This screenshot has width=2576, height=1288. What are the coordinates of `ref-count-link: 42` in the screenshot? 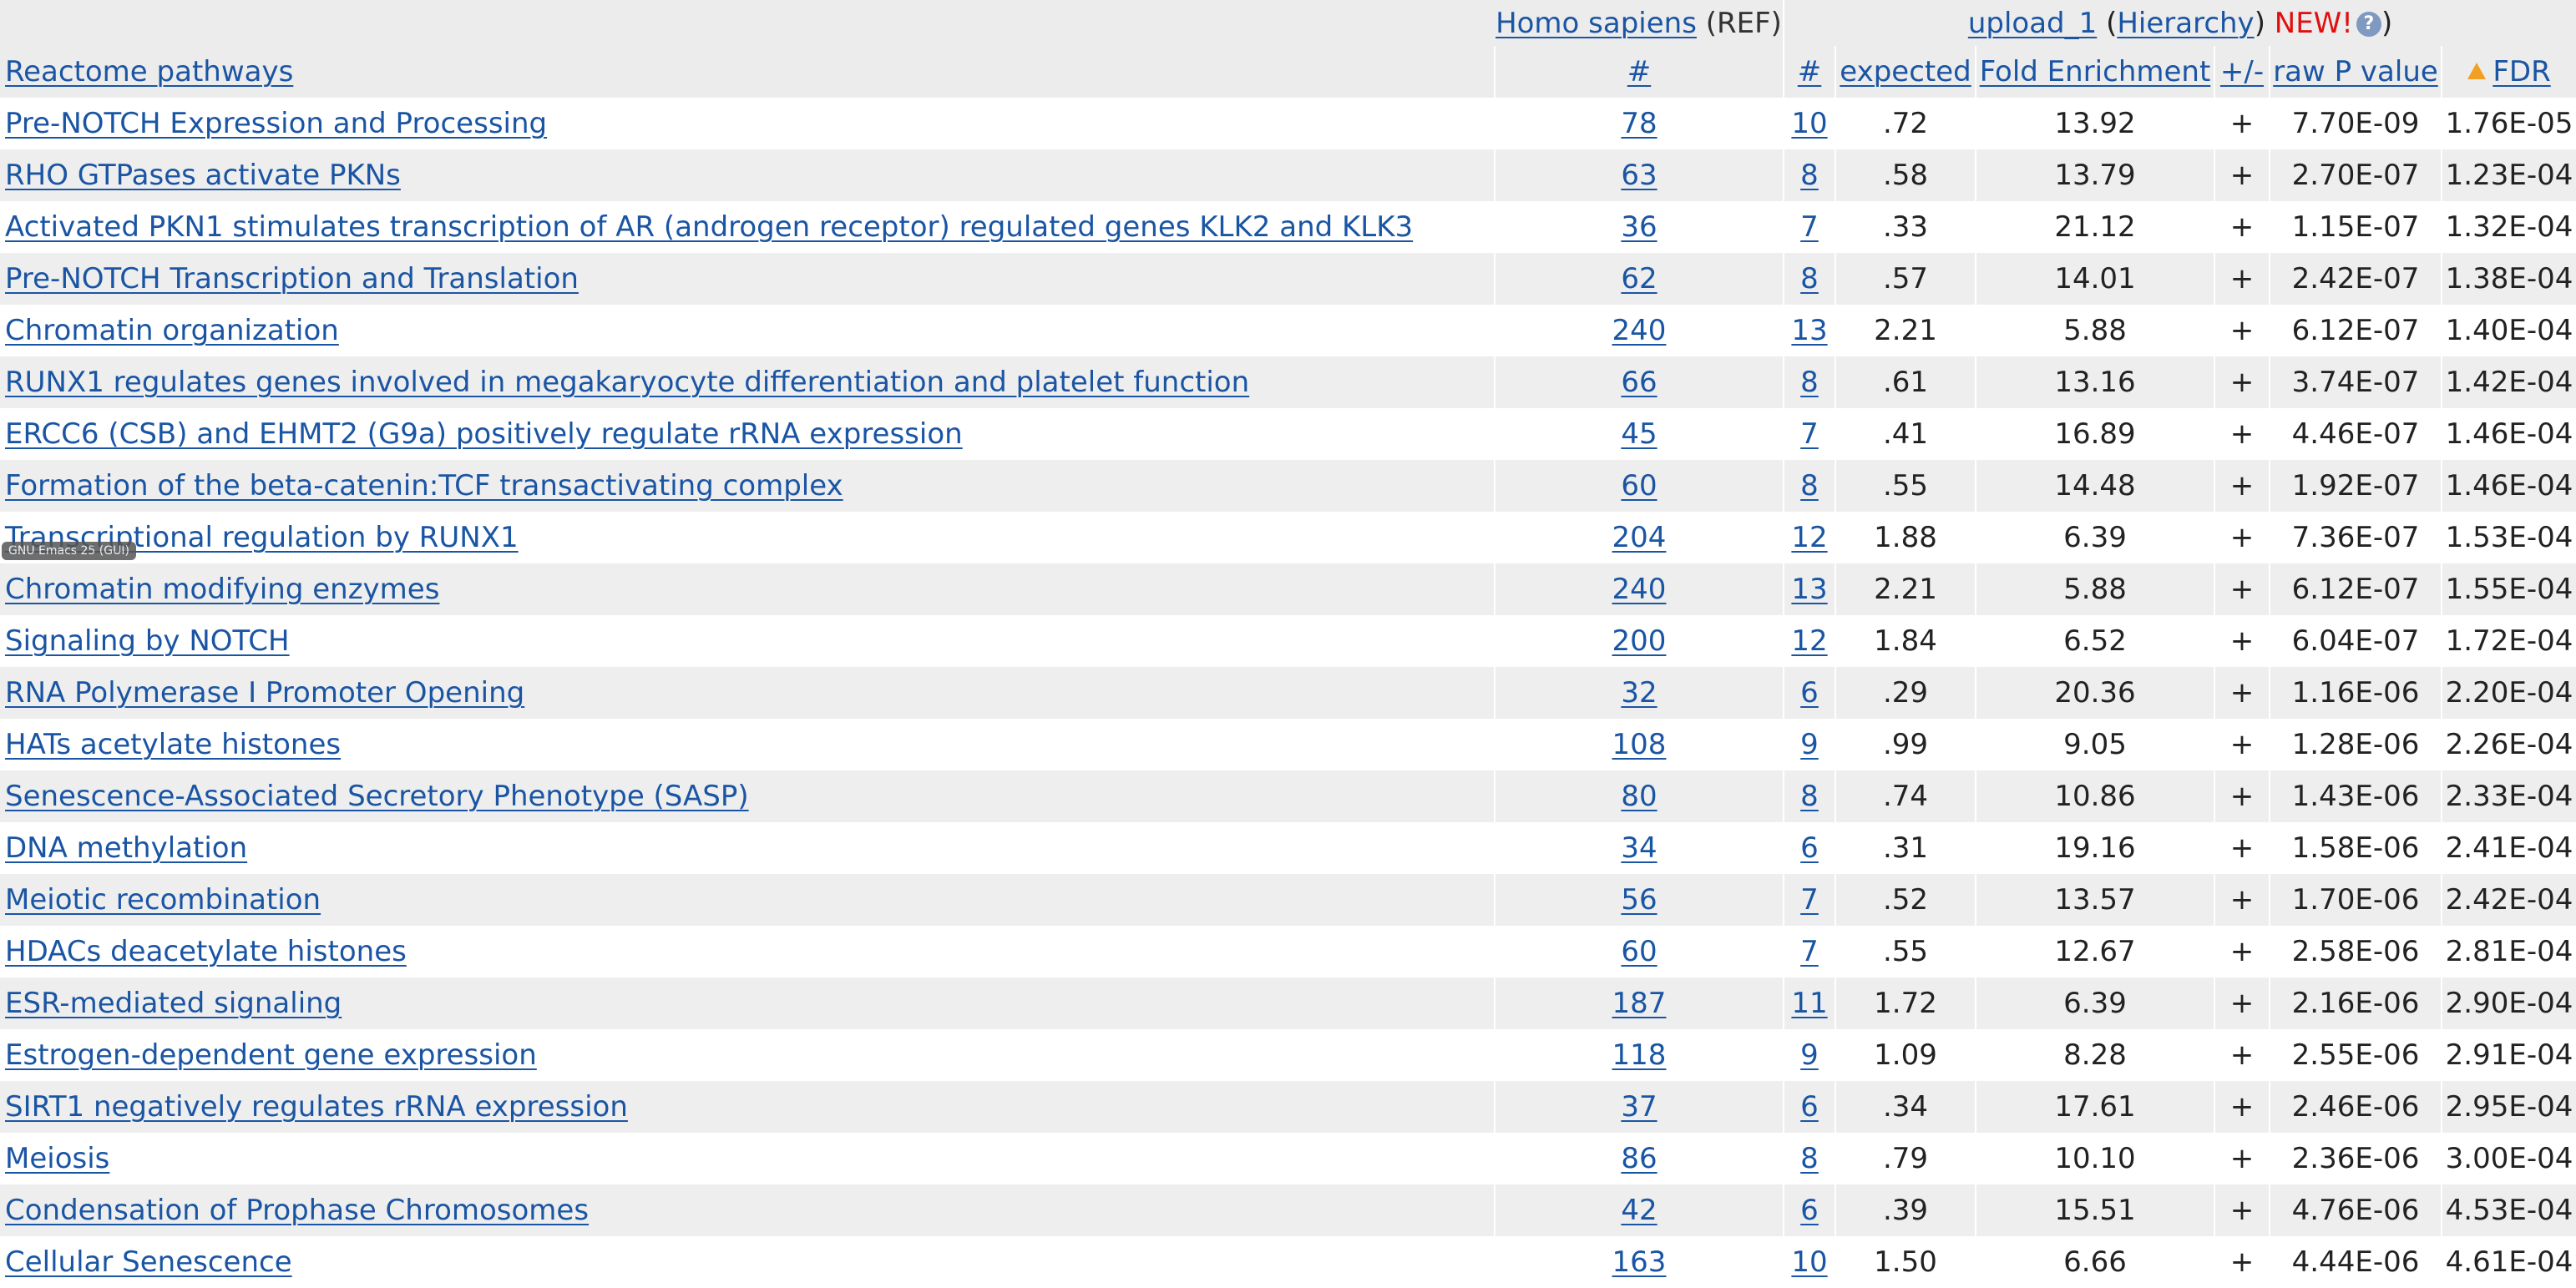 It's located at (1639, 1210).